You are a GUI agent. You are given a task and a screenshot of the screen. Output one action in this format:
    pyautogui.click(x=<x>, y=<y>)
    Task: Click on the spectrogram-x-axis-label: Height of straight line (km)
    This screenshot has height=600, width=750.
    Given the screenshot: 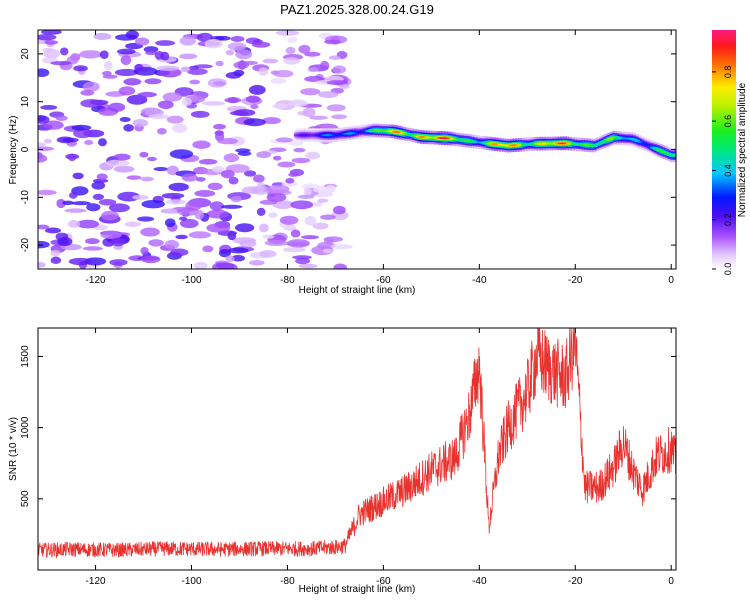 What is the action you would take?
    pyautogui.click(x=357, y=290)
    